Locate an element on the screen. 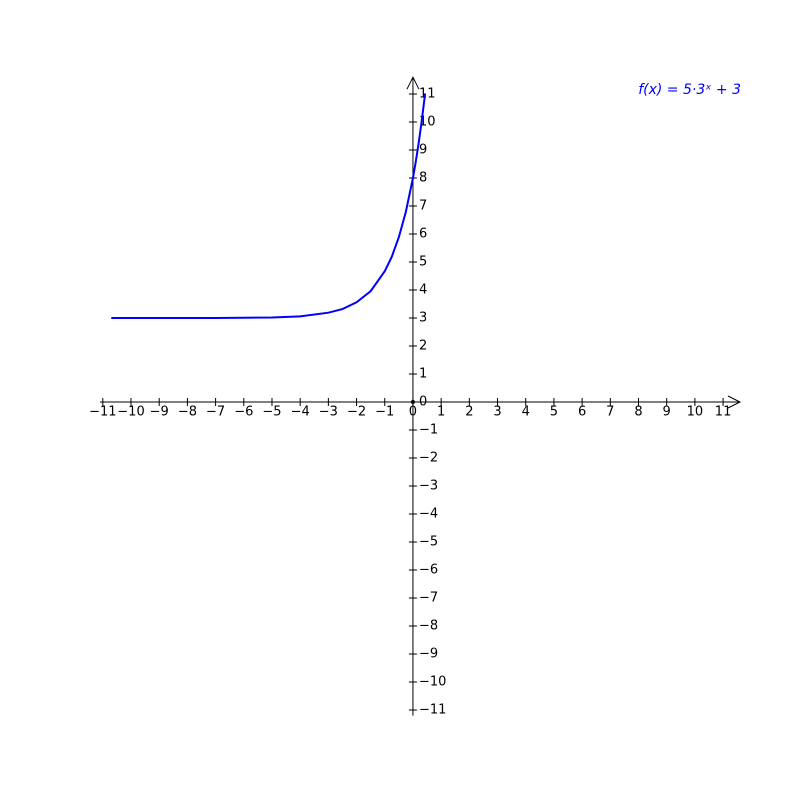 This screenshot has width=800, height=800. y-tick-label: −11 is located at coordinates (432, 710).